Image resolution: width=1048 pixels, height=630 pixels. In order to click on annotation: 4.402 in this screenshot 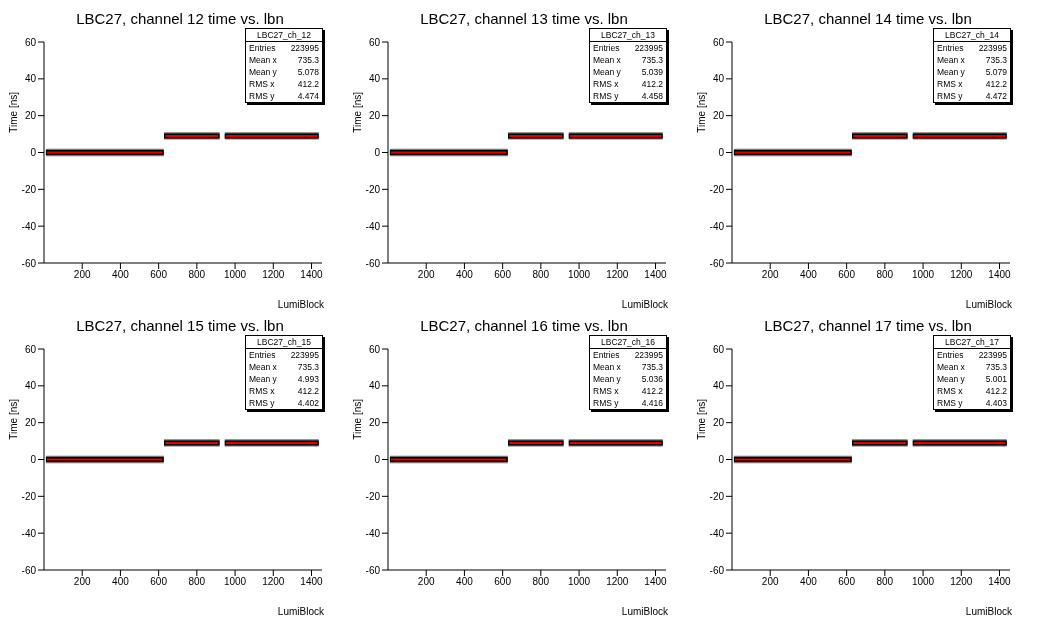, I will do `click(308, 403)`.